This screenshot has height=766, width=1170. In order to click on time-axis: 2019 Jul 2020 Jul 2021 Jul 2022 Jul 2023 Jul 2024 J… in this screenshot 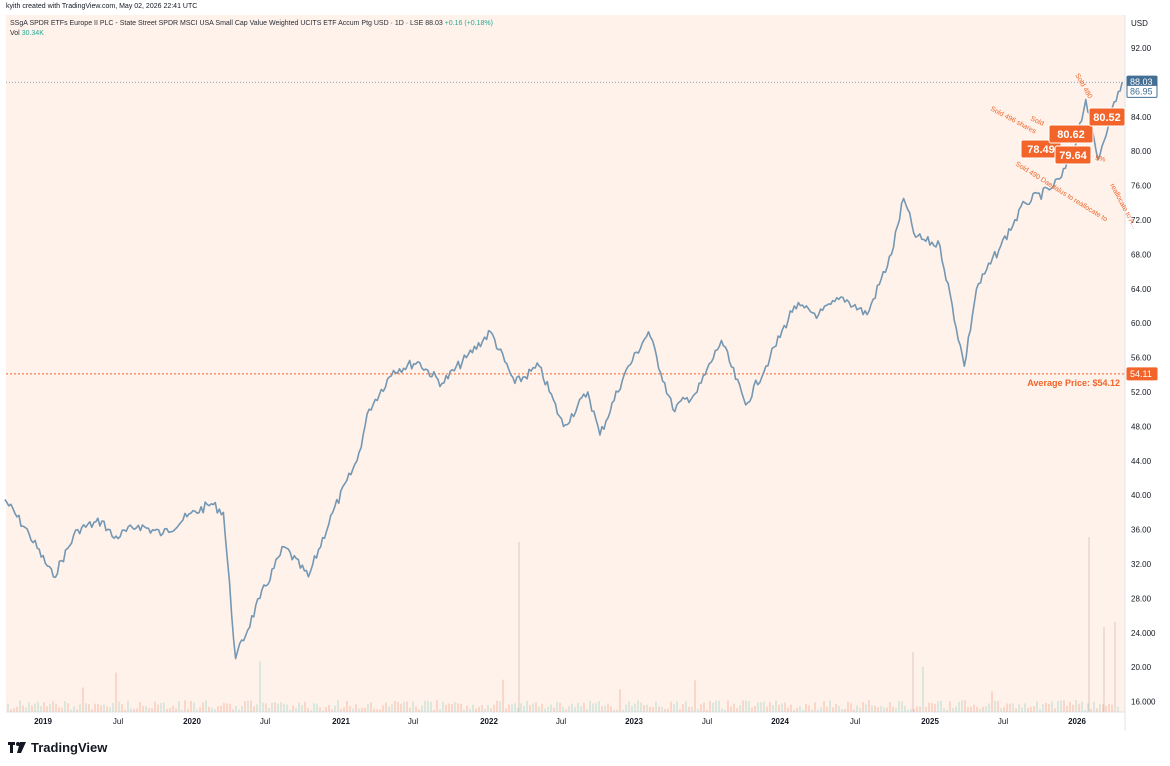, I will do `click(560, 721)`.